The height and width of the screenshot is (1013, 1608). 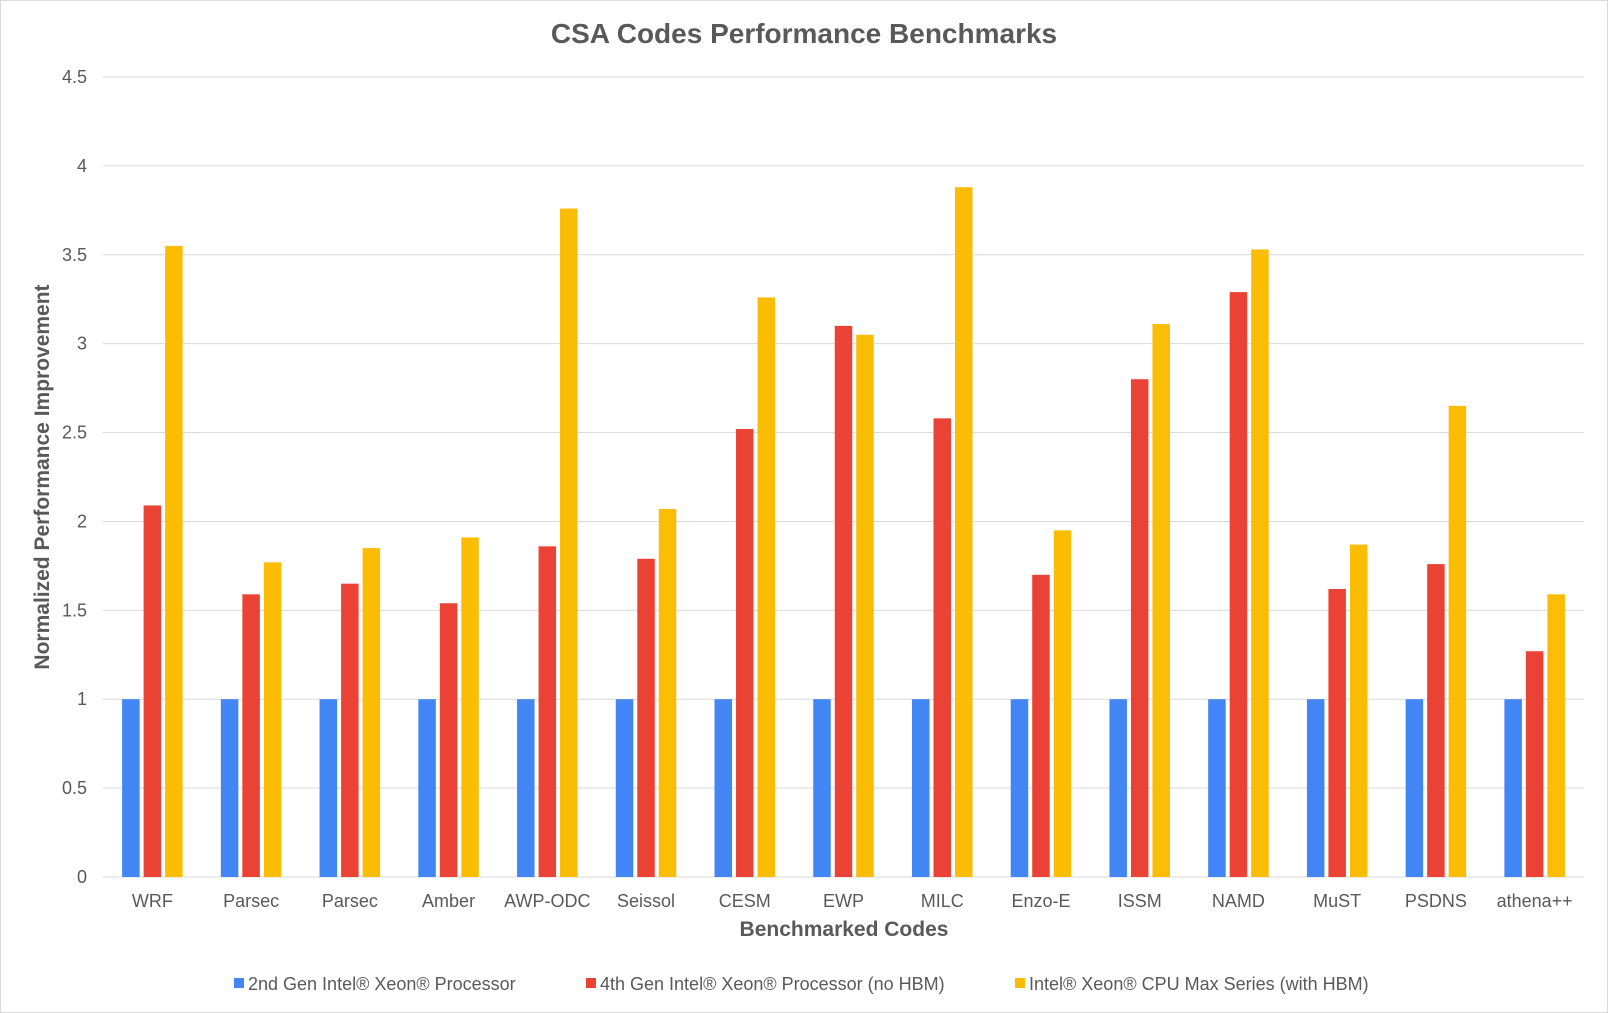 I want to click on x-tick-label: Amber, so click(x=448, y=901).